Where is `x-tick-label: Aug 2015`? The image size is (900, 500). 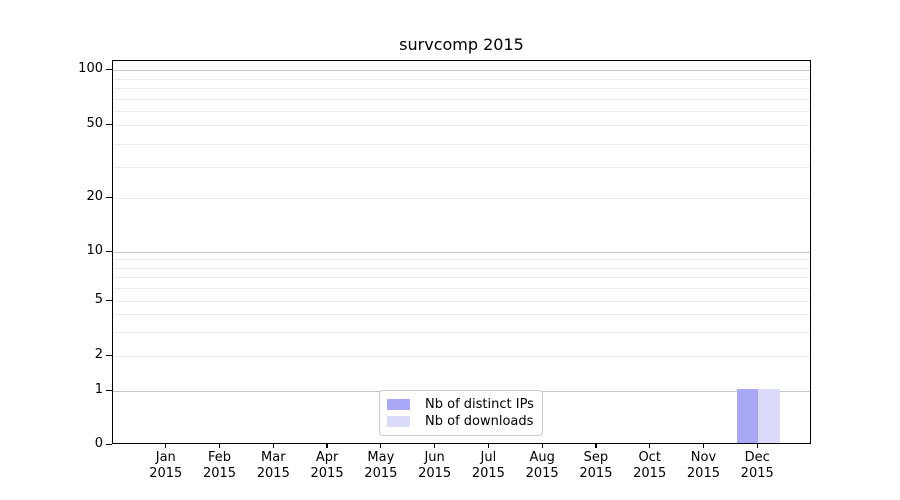
x-tick-label: Aug 2015 is located at coordinates (542, 465).